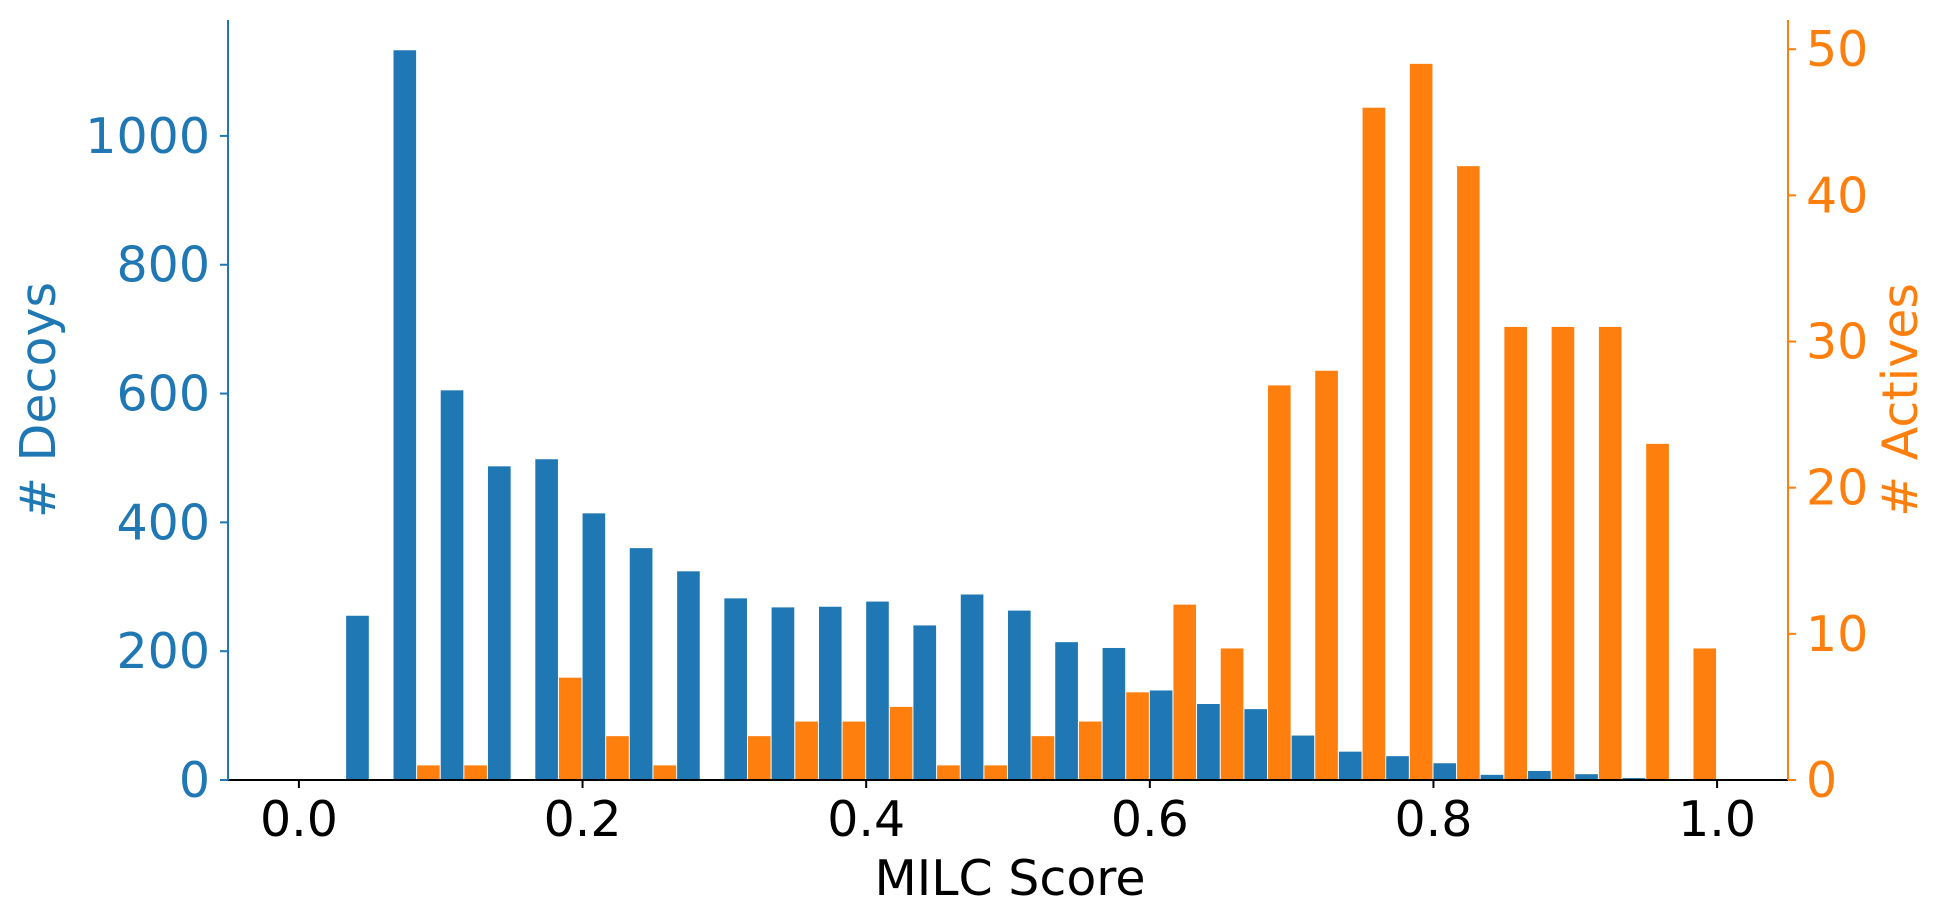 The height and width of the screenshot is (923, 1939). I want to click on right-y-axis-title: # Actives, so click(1900, 400).